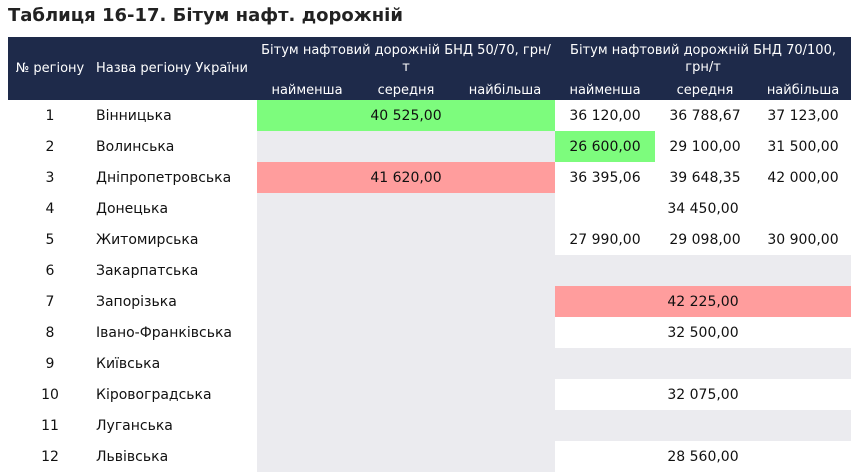  What do you see at coordinates (147, 239) in the screenshot?
I see `region-name: Житомирська` at bounding box center [147, 239].